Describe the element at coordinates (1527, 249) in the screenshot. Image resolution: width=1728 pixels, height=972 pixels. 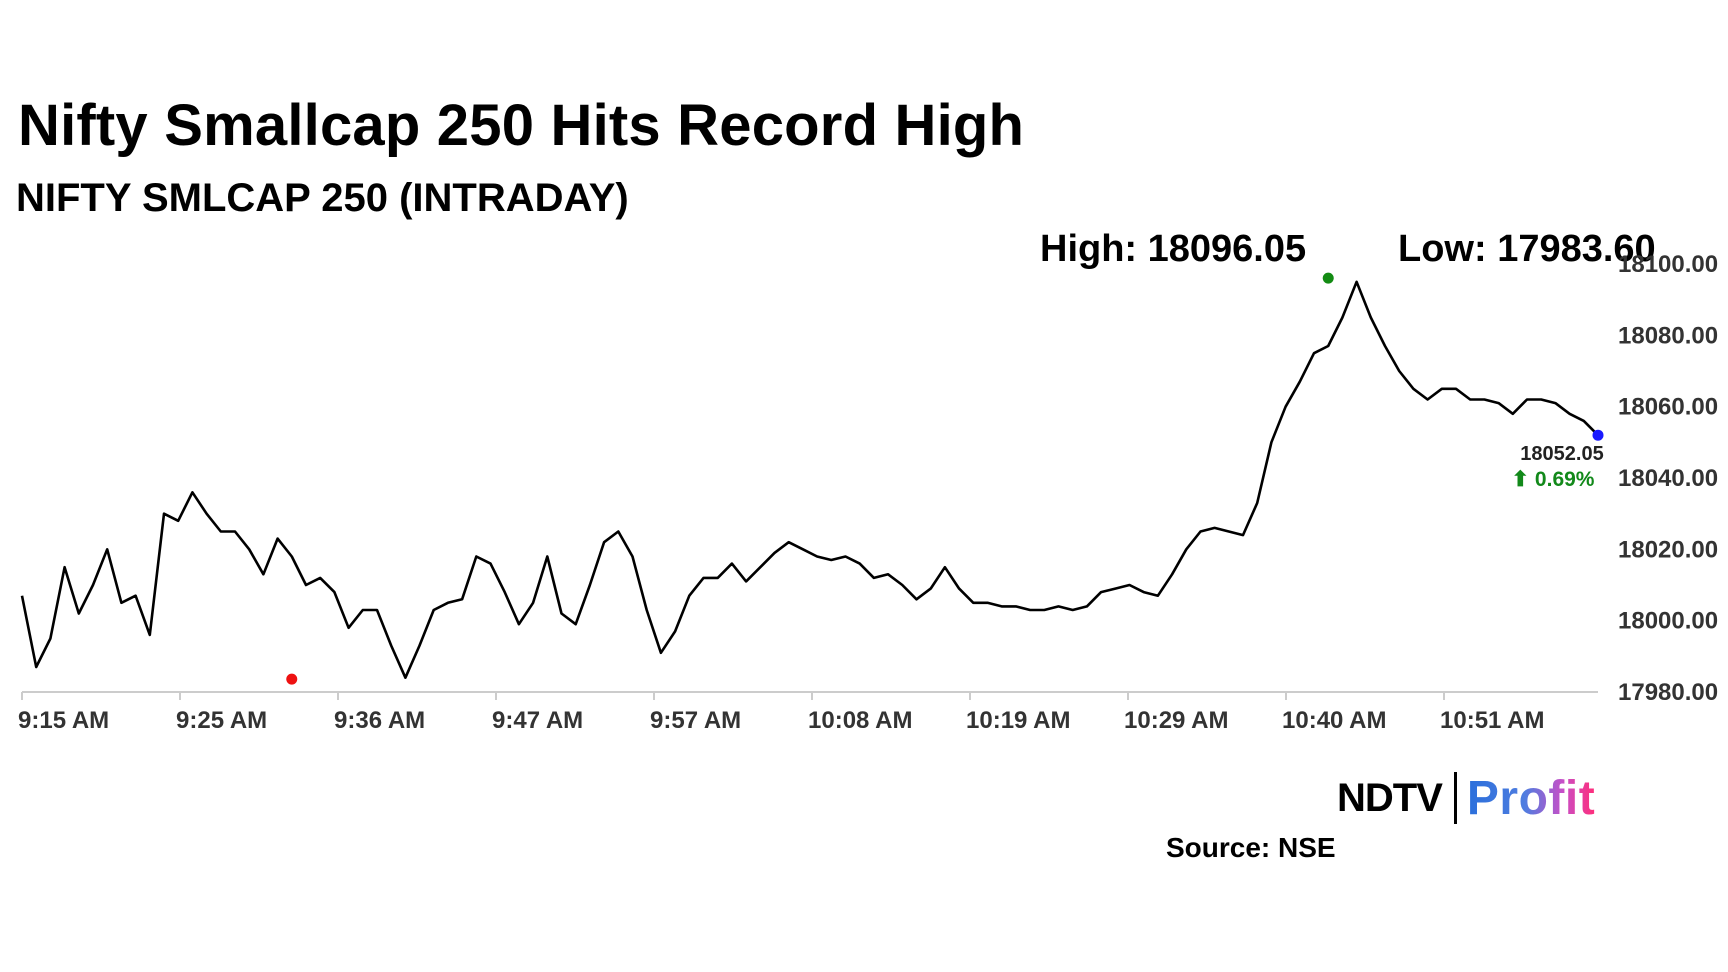
I see `low-value-label: Low: 17983.60` at that location.